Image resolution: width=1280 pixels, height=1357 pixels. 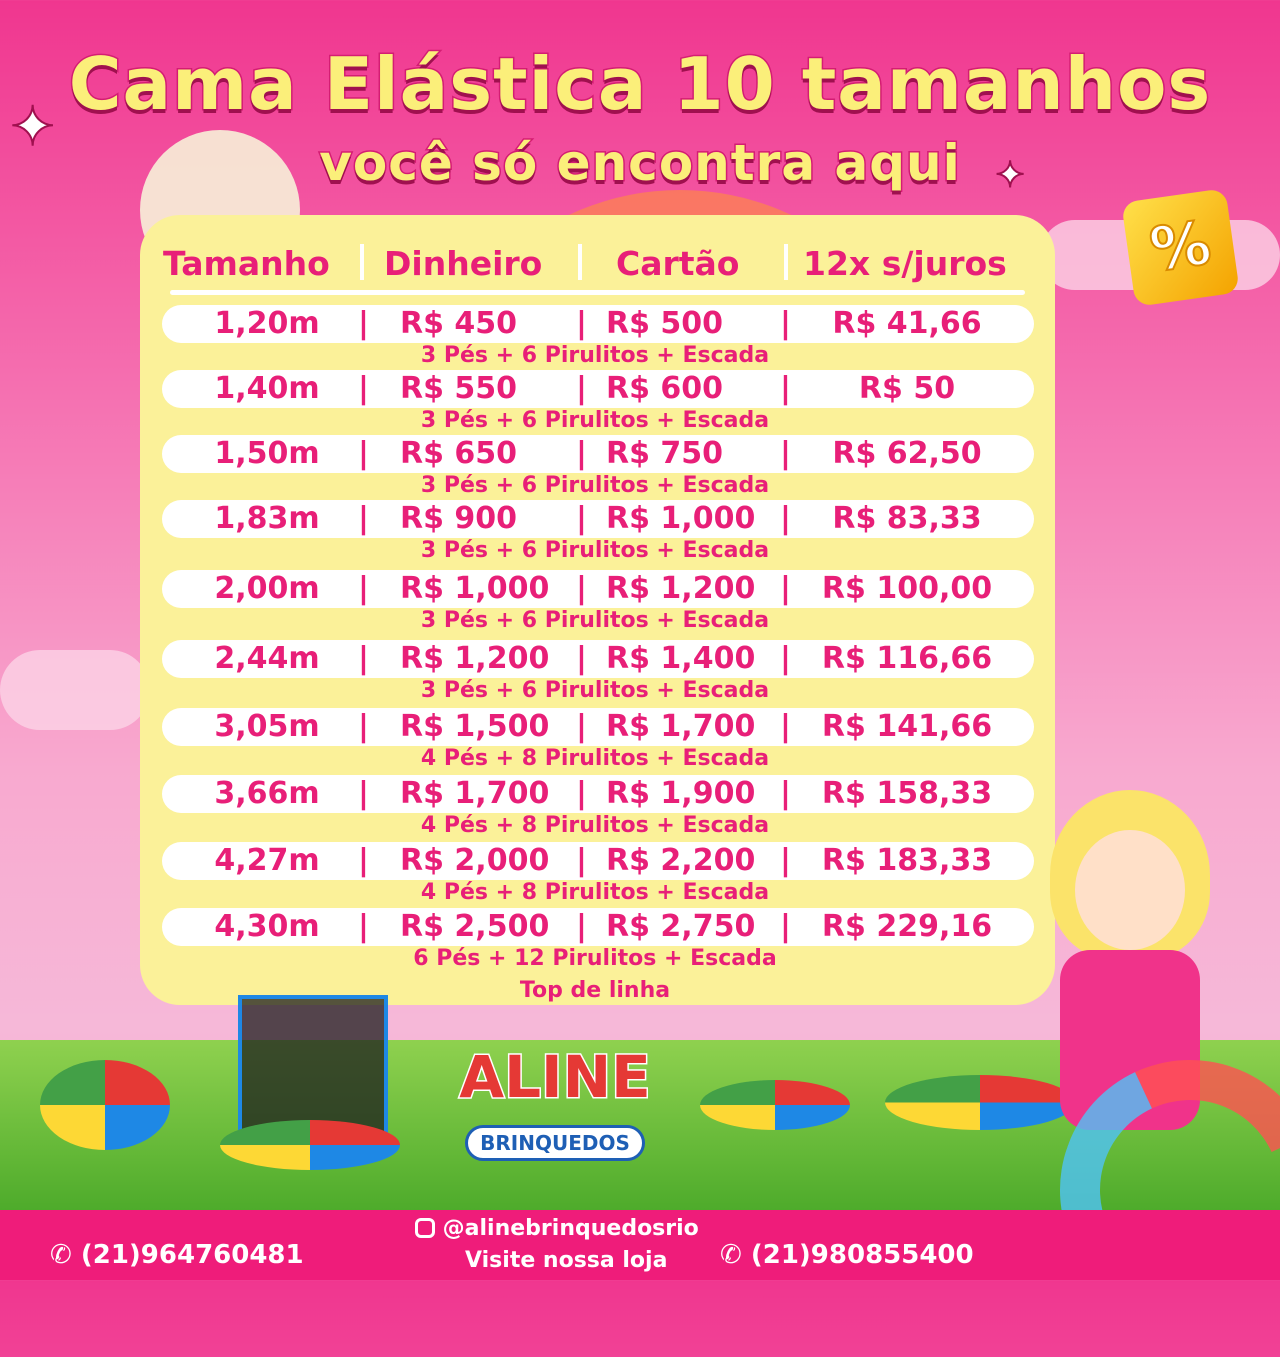 What do you see at coordinates (557, 1228) in the screenshot?
I see `instagram-link: @alinebrinquedosrio` at bounding box center [557, 1228].